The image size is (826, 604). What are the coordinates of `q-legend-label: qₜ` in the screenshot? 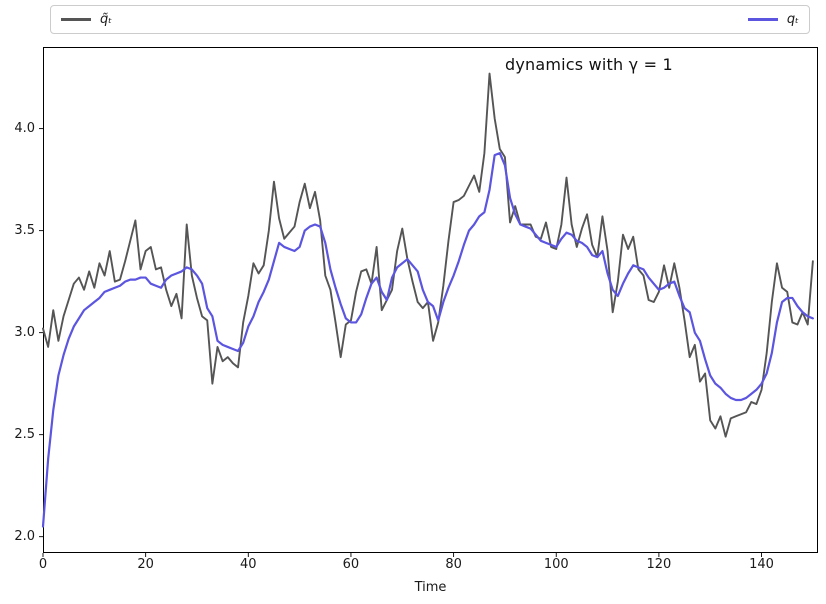 It's located at (792, 19).